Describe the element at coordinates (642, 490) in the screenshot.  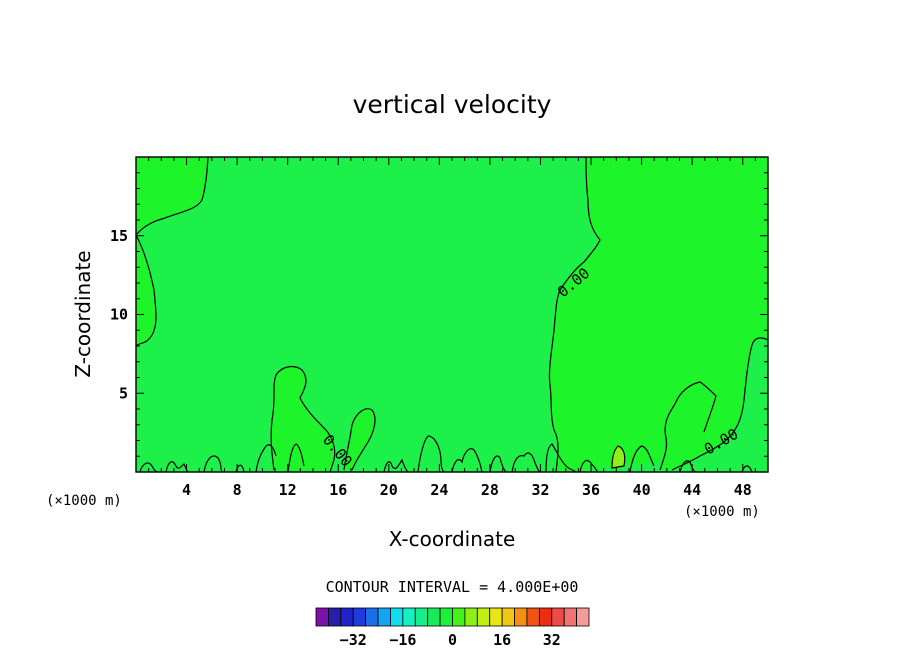
I see `x-tick-label: 40` at that location.